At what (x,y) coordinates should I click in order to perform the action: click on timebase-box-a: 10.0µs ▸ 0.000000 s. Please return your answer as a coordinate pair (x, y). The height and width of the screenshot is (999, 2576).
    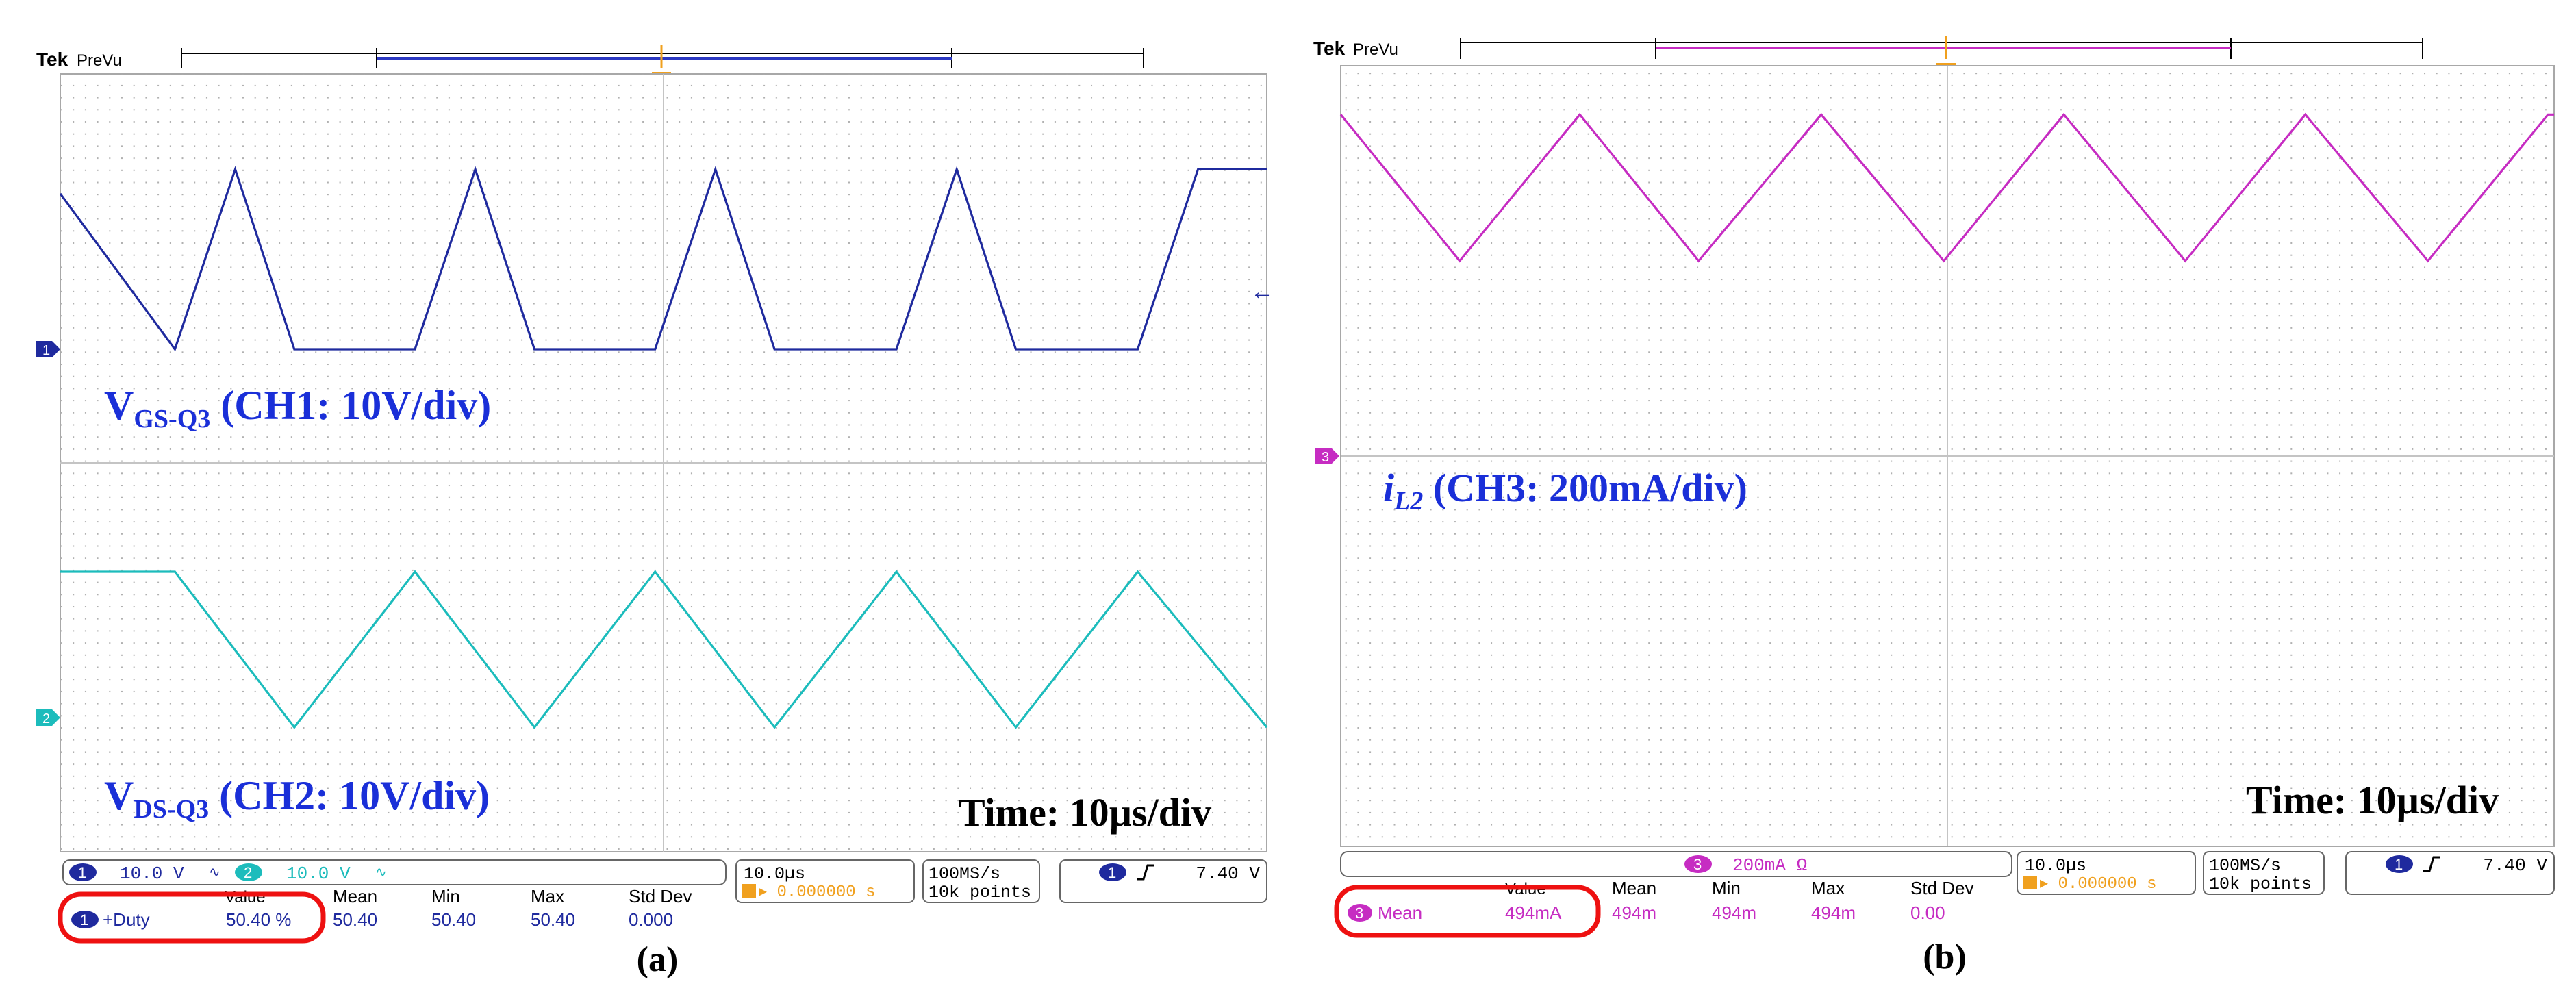
    Looking at the image, I should click on (825, 881).